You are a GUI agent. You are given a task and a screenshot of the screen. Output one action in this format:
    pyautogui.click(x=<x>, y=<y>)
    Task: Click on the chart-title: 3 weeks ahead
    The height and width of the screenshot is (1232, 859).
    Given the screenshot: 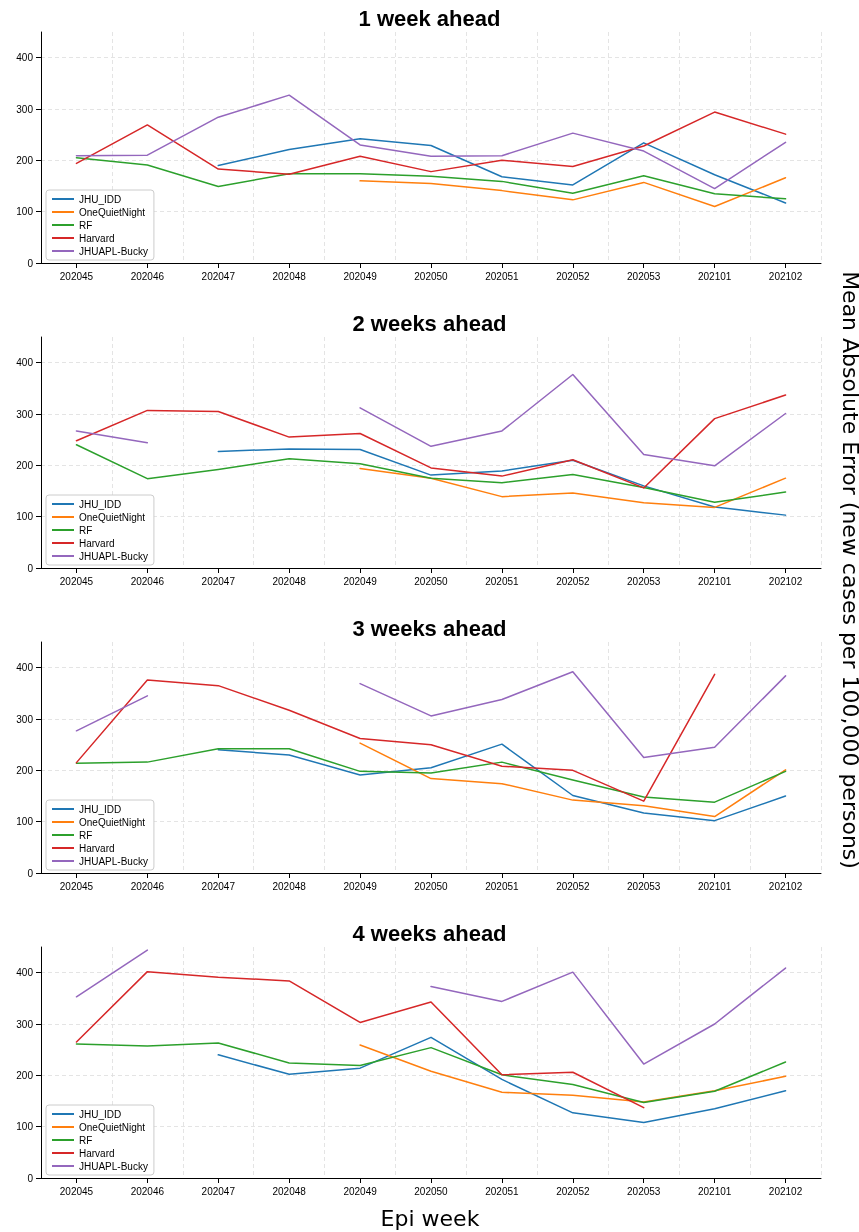 What is the action you would take?
    pyautogui.click(x=429, y=628)
    